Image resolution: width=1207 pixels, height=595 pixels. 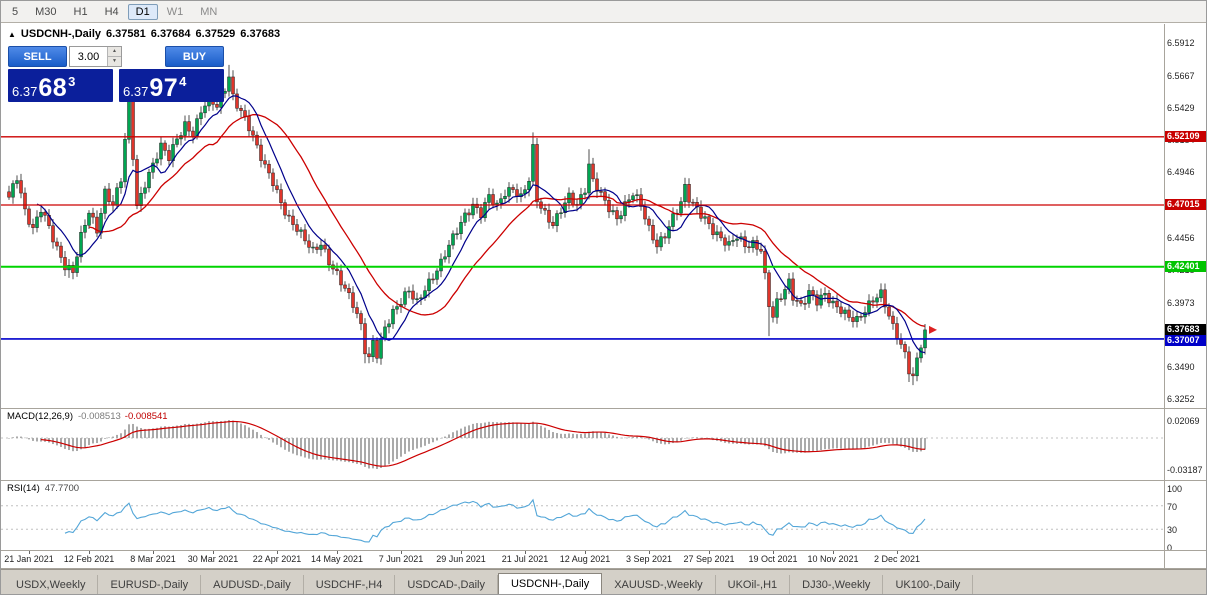 I want to click on date-label: 19 Oct 2021, so click(x=773, y=559).